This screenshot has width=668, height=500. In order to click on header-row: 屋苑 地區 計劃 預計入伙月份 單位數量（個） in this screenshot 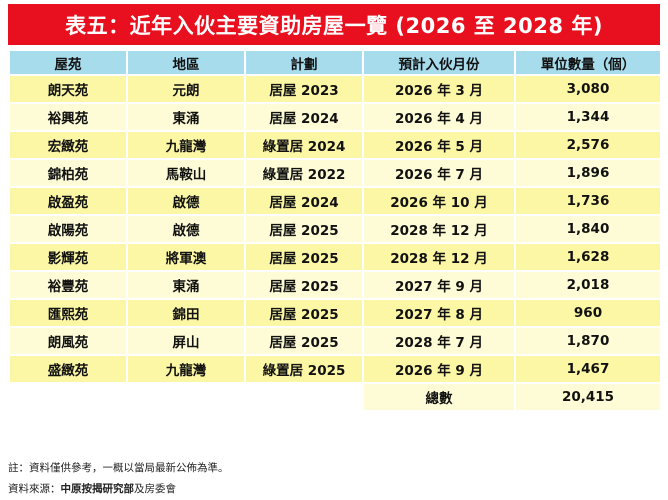, I will do `click(335, 62)`.